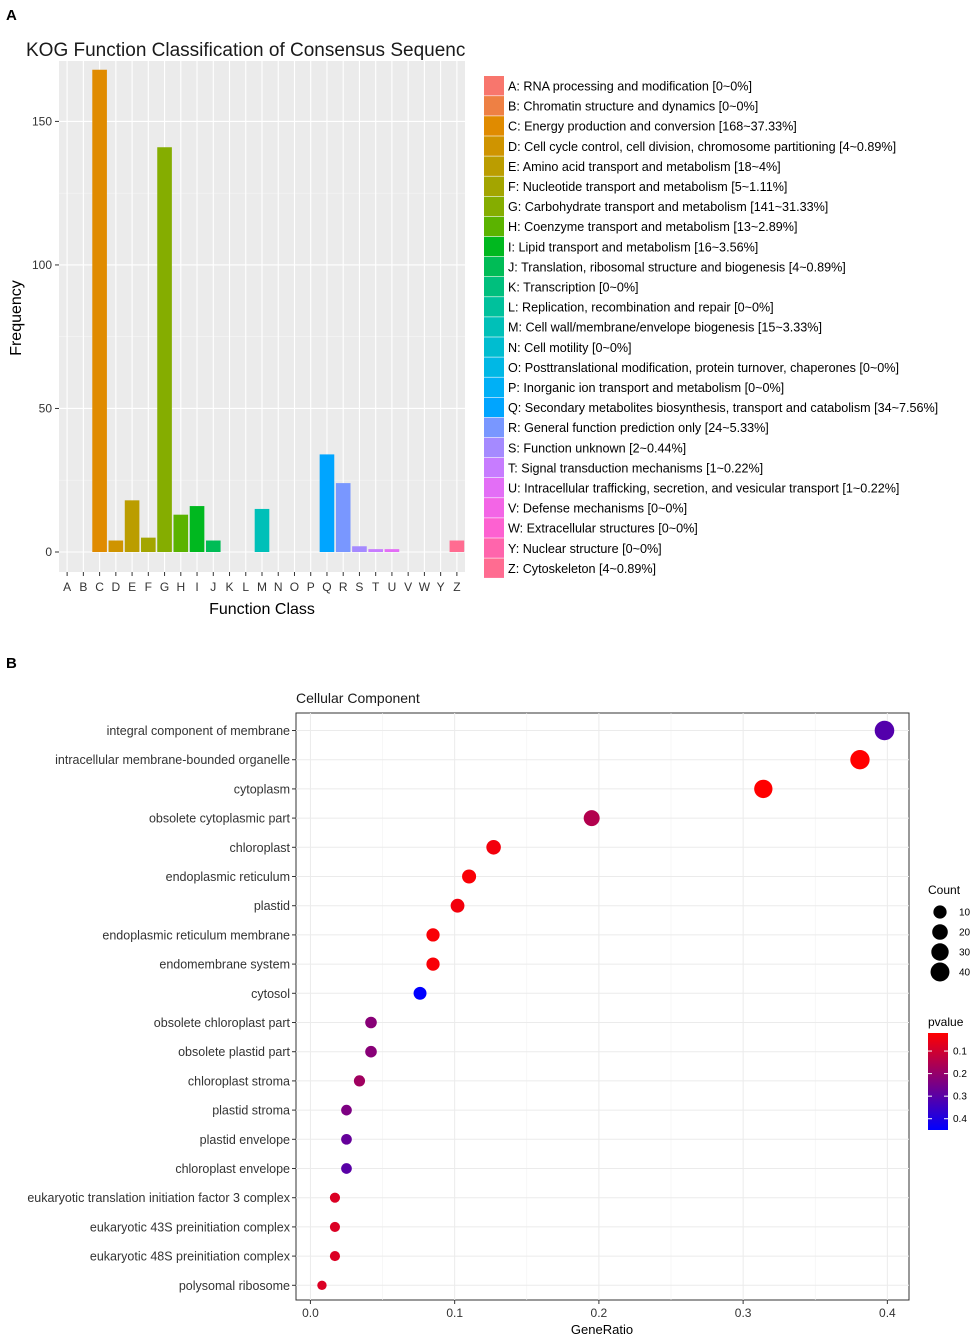  Describe the element at coordinates (67, 587) in the screenshot. I see `chart-a-x-tick-label-a: A` at that location.